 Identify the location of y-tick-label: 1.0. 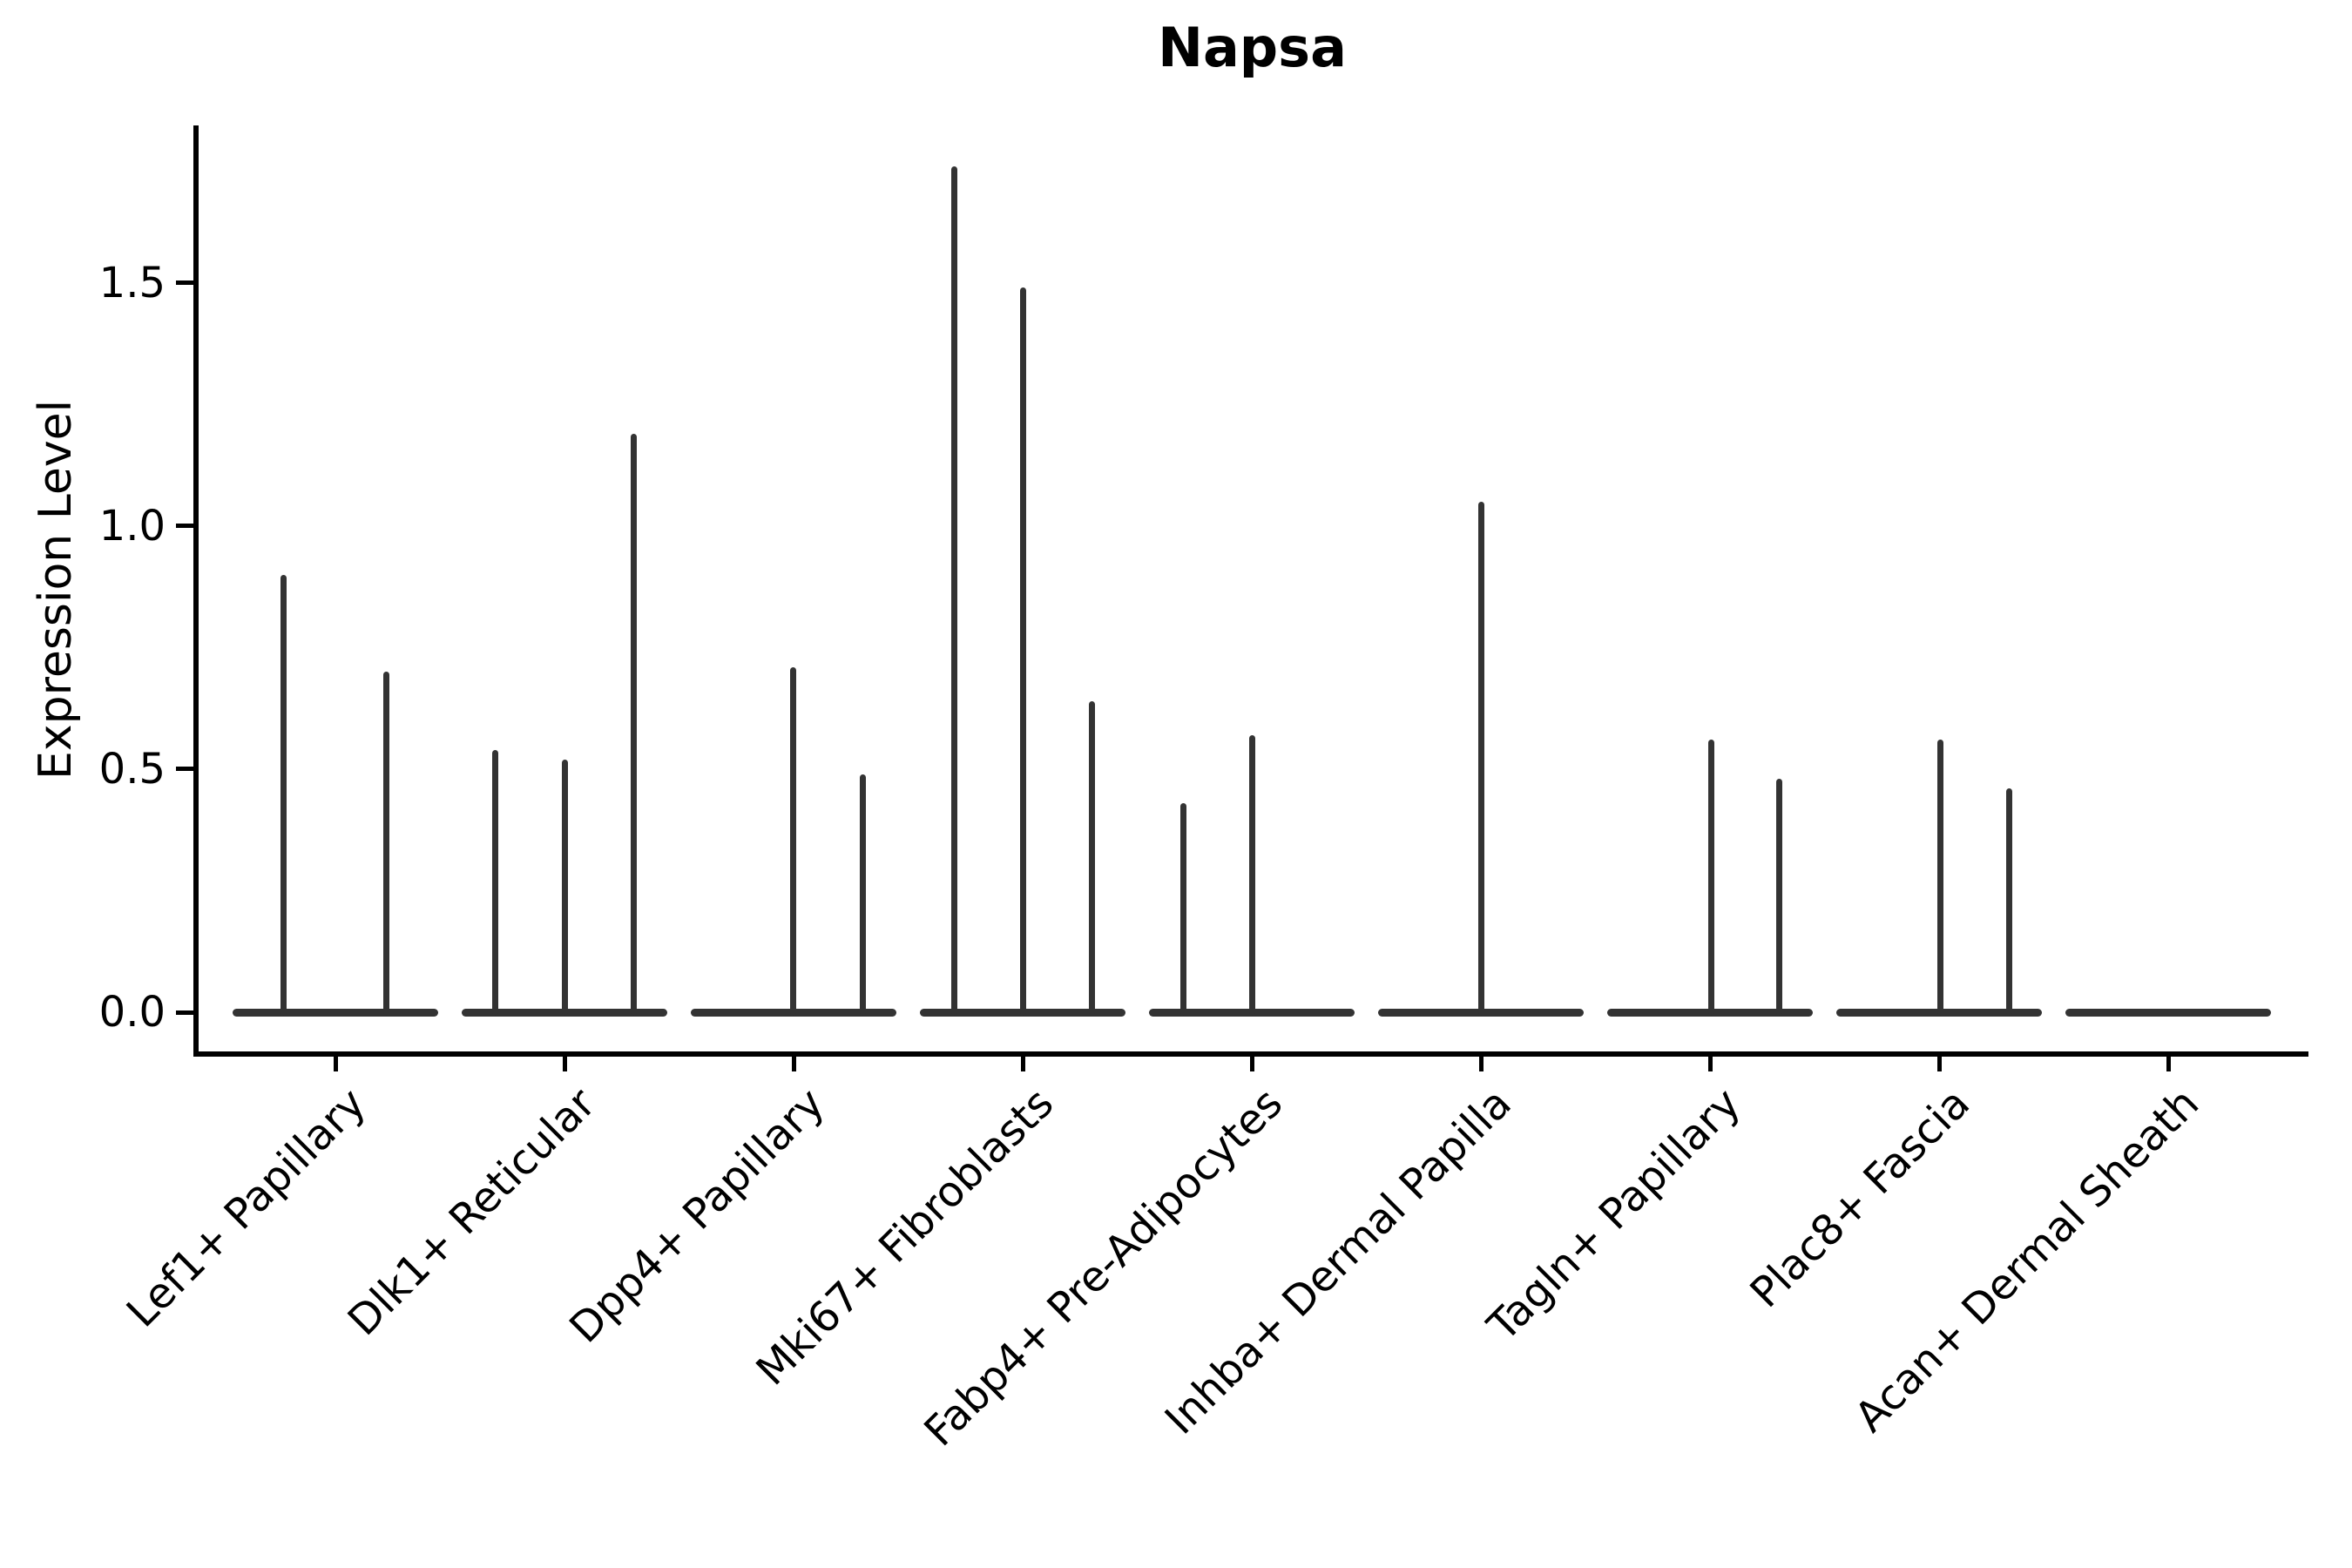
(132, 526).